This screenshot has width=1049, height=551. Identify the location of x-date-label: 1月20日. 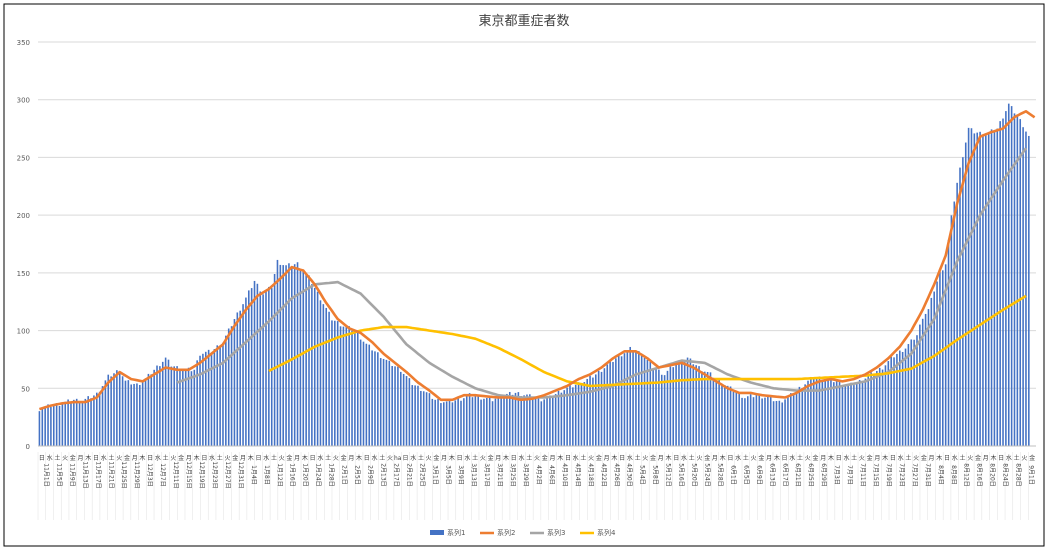
(305, 474).